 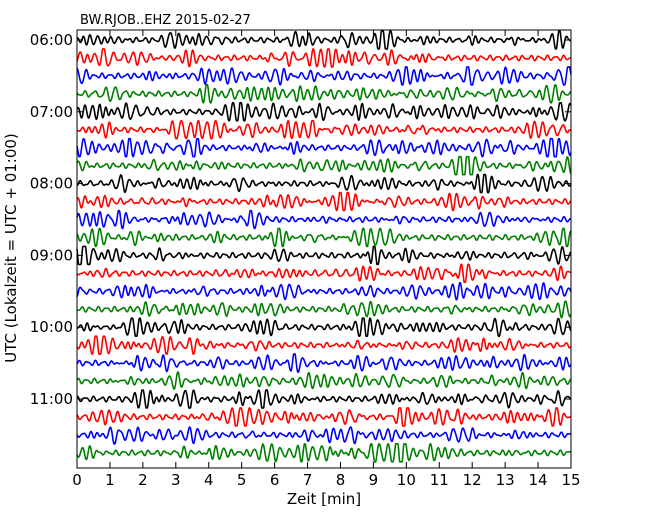 I want to click on x-tick-label: 2, so click(x=143, y=480).